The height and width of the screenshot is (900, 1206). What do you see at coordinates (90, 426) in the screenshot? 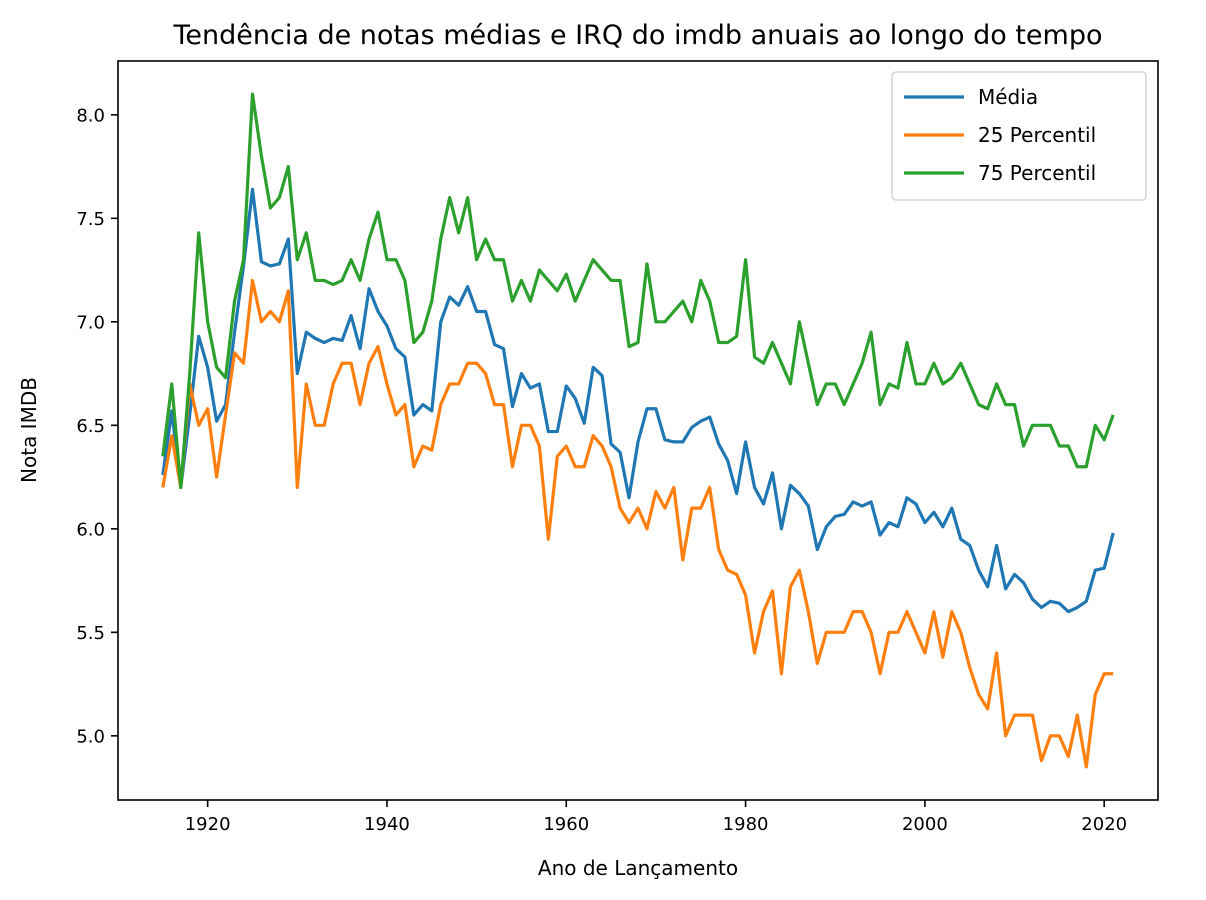
I see `y-tick-label: 6.5` at bounding box center [90, 426].